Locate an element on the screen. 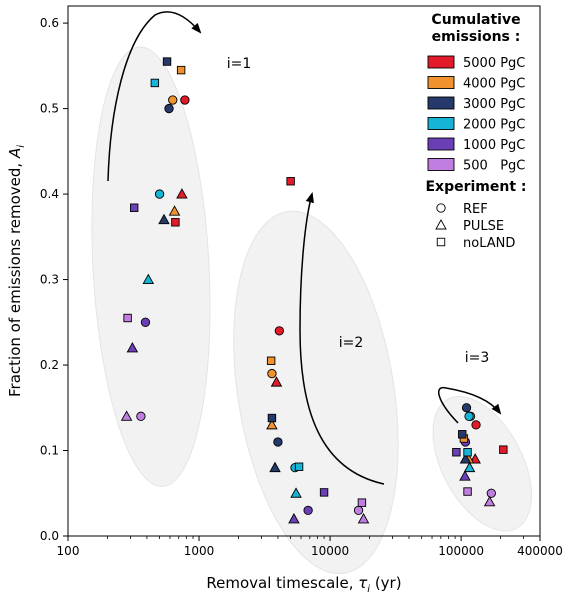 Image resolution: width=572 pixels, height=600 pixels. axis-label-symbol: τ is located at coordinates (363, 583).